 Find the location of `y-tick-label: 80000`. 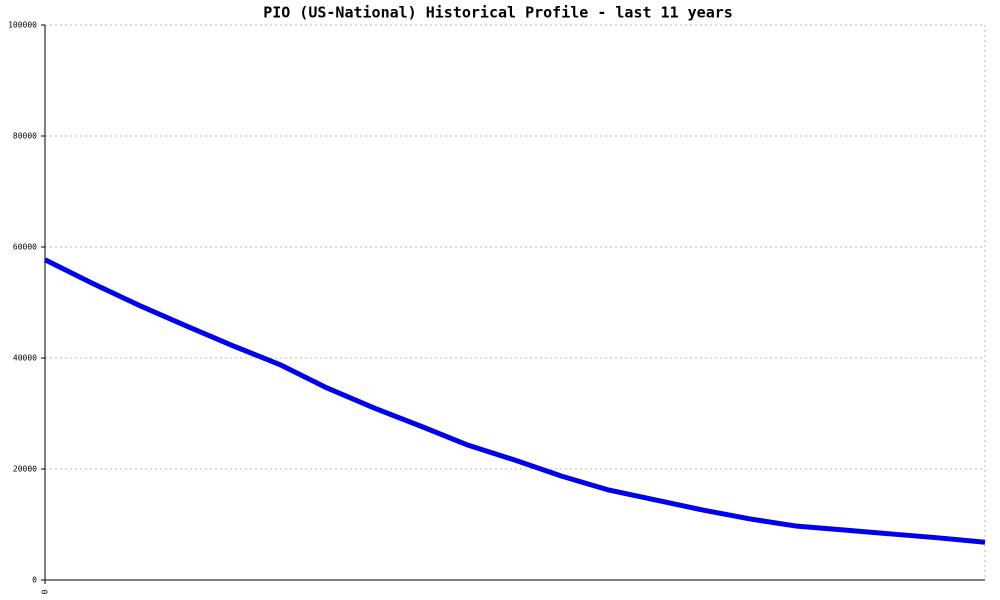

y-tick-label: 80000 is located at coordinates (25, 136).